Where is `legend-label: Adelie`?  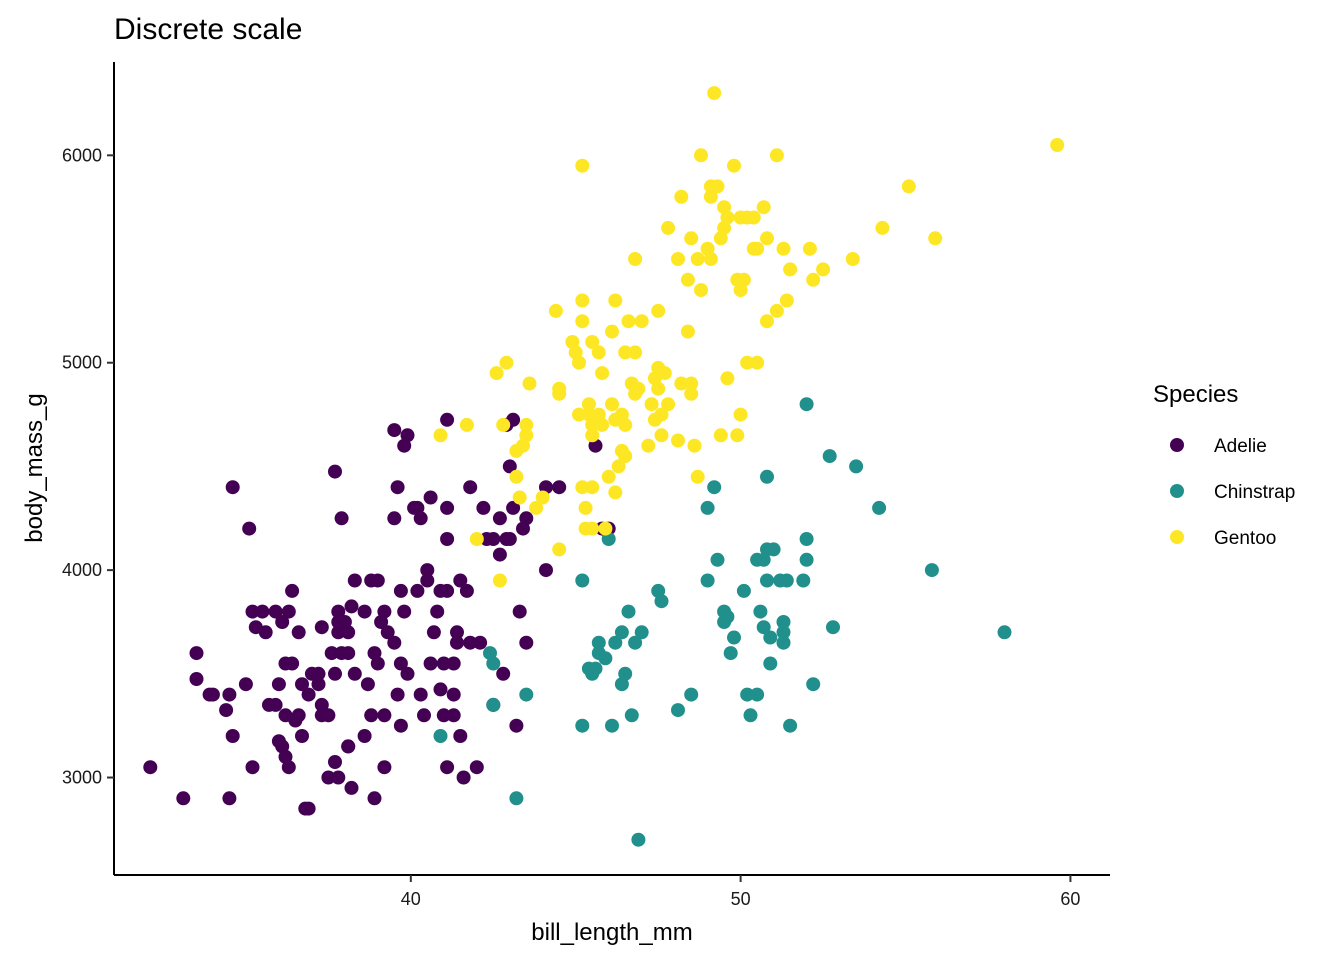
legend-label: Adelie is located at coordinates (1240, 446).